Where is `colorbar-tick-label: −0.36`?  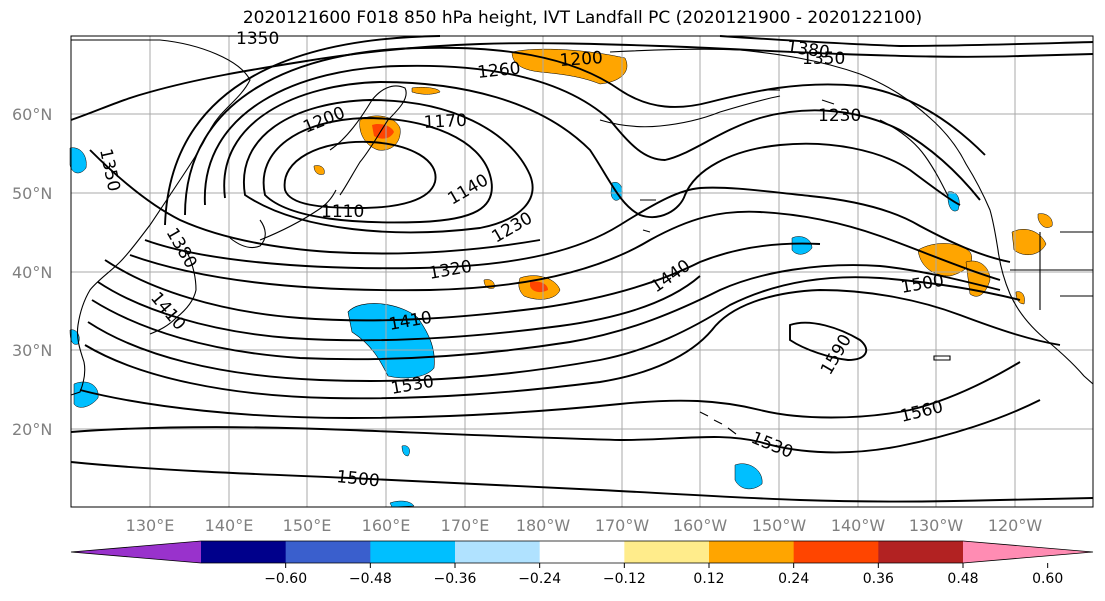 colorbar-tick-label: −0.36 is located at coordinates (455, 579).